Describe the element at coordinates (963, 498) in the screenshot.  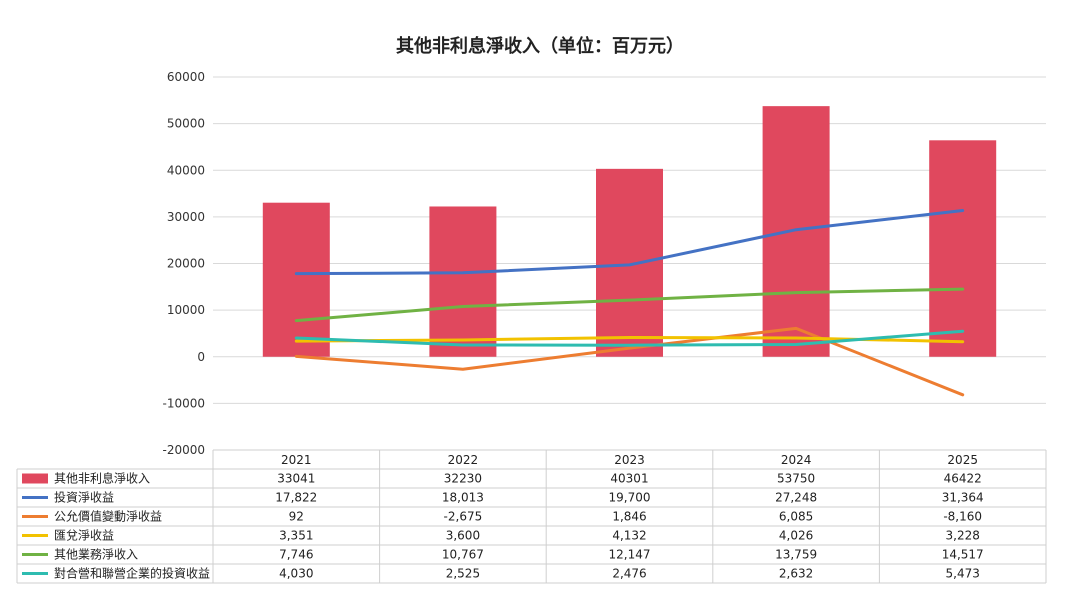
I see `data-label: 31,364` at that location.